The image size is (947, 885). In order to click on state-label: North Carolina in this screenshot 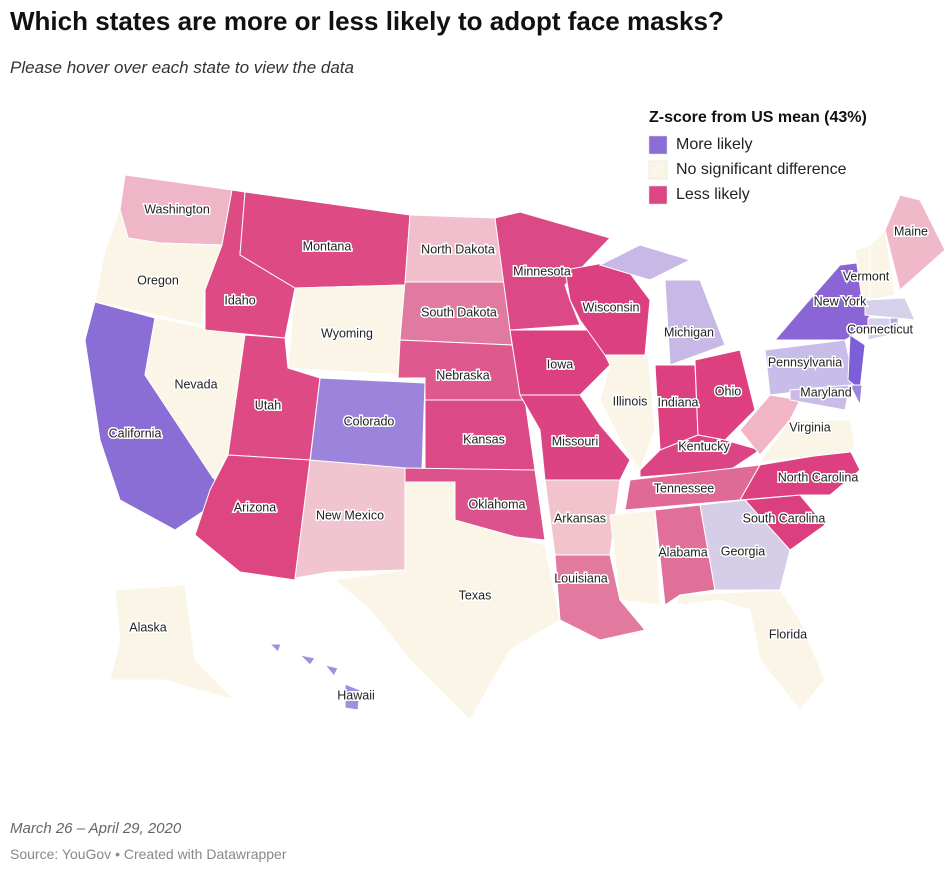, I will do `click(818, 477)`.